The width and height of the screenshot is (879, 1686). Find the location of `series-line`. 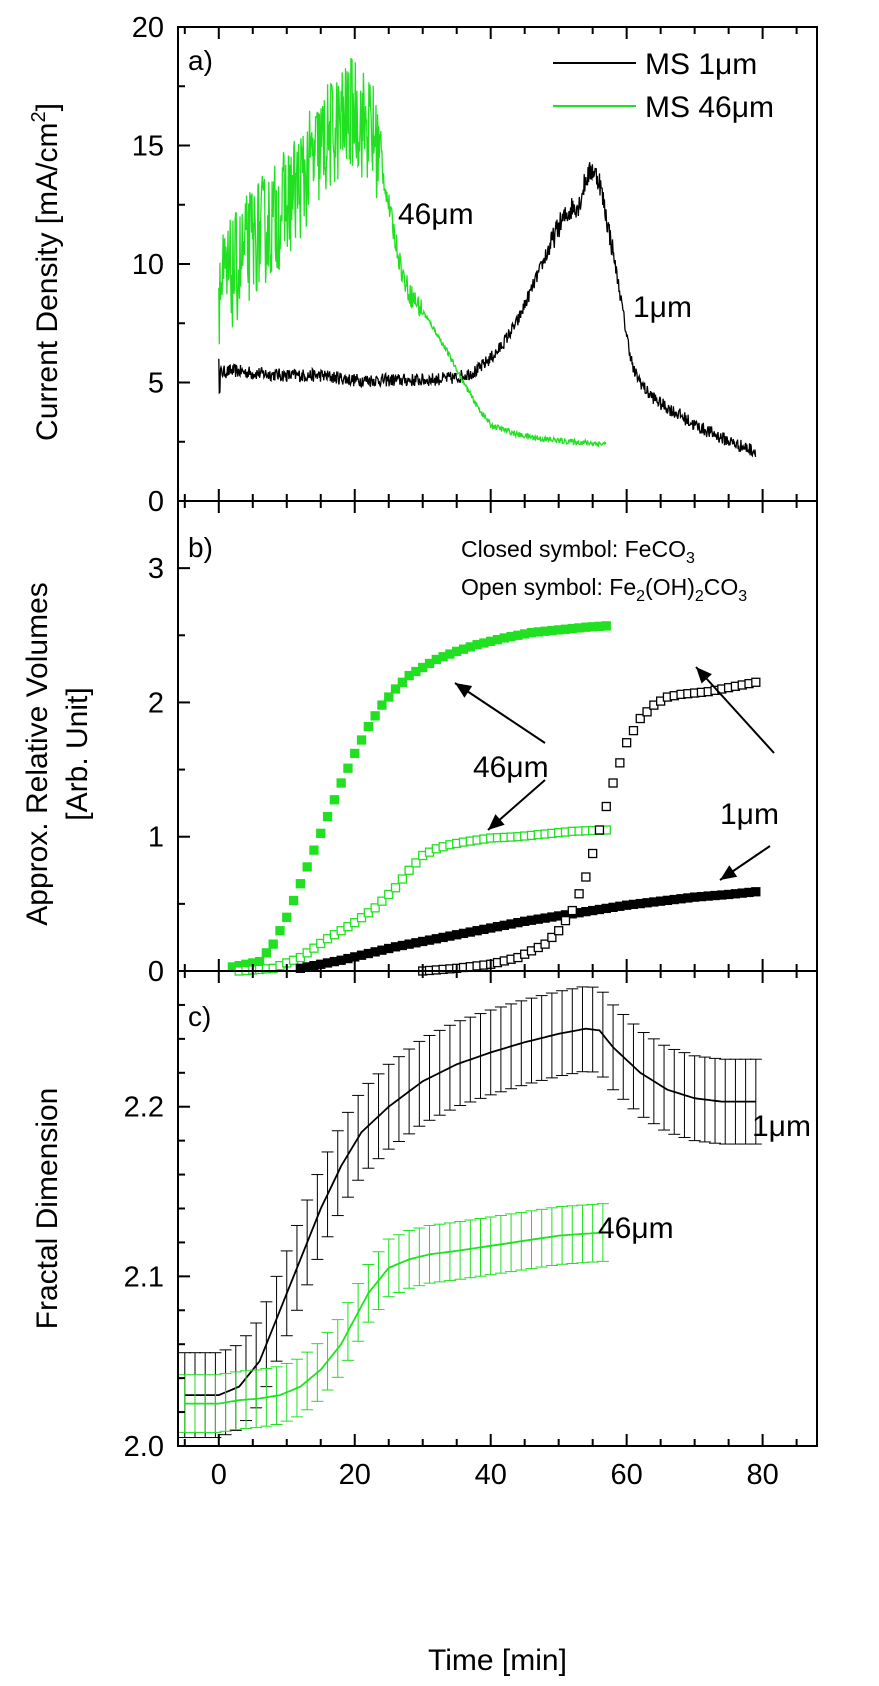

series-line is located at coordinates (395, 1318).